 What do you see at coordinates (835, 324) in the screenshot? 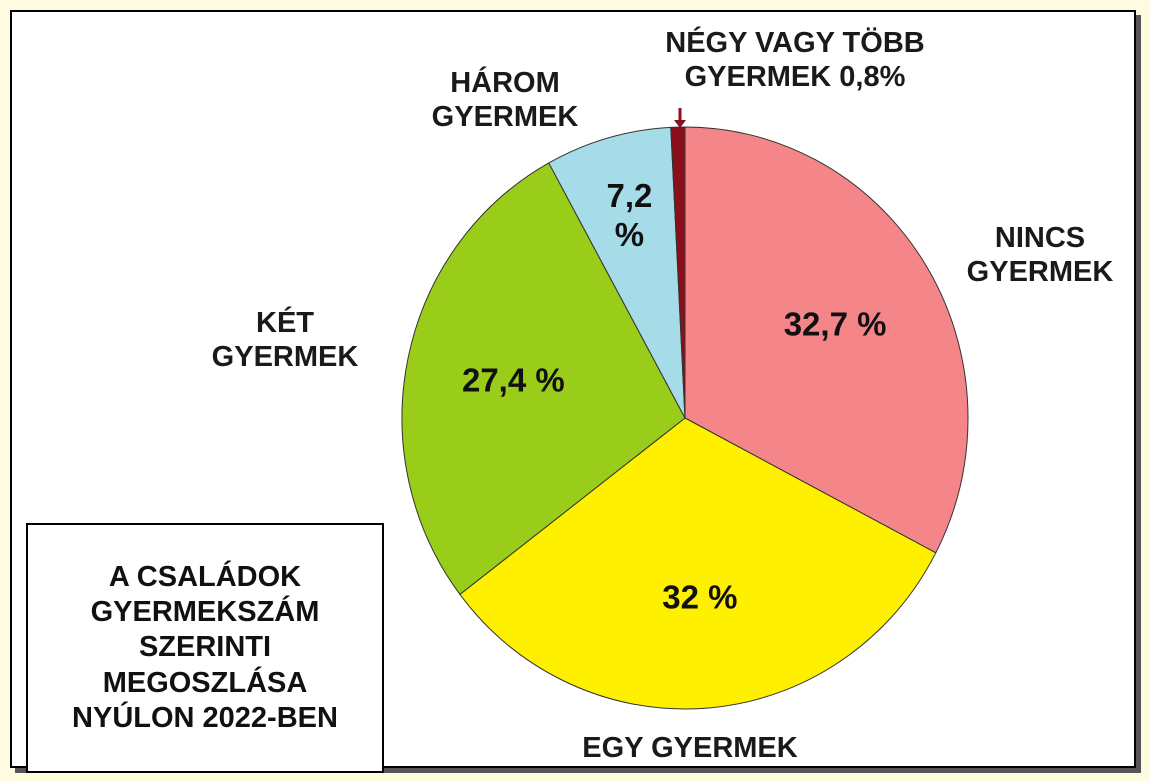
I see `value-label: 32,7 %` at bounding box center [835, 324].